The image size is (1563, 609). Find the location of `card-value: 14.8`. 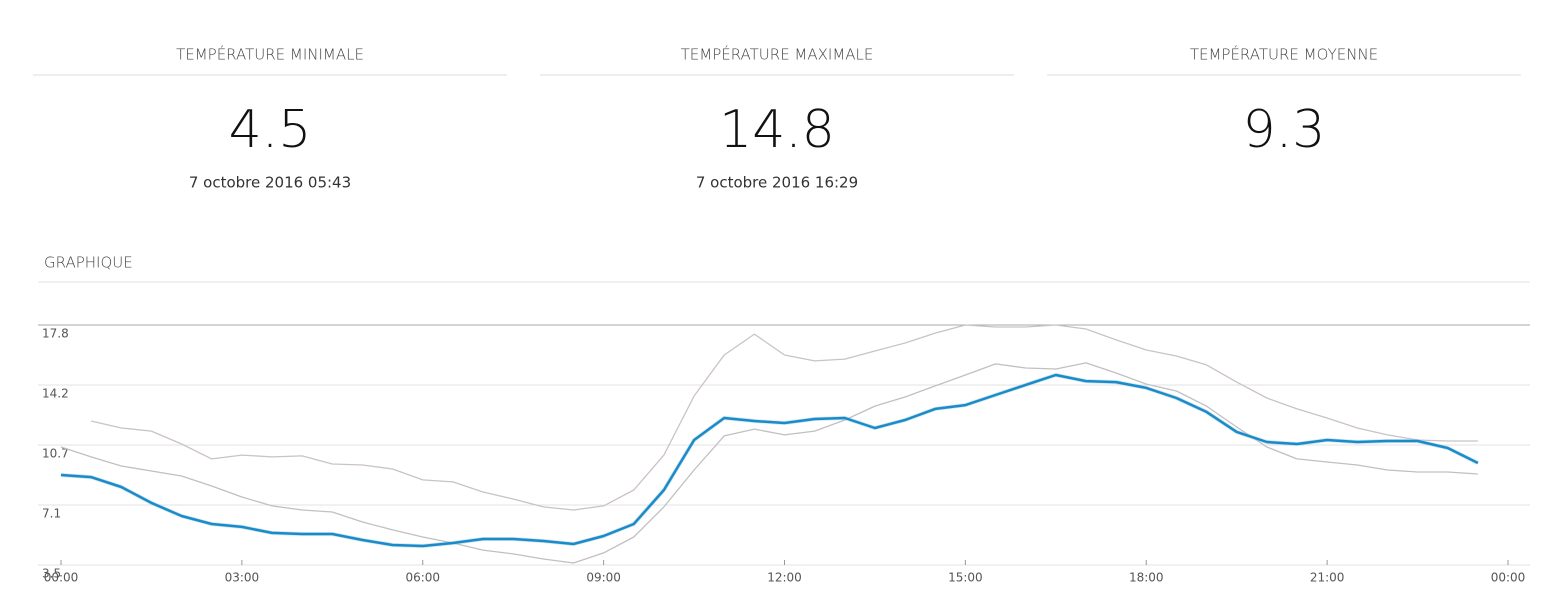

card-value: 14.8 is located at coordinates (777, 130).